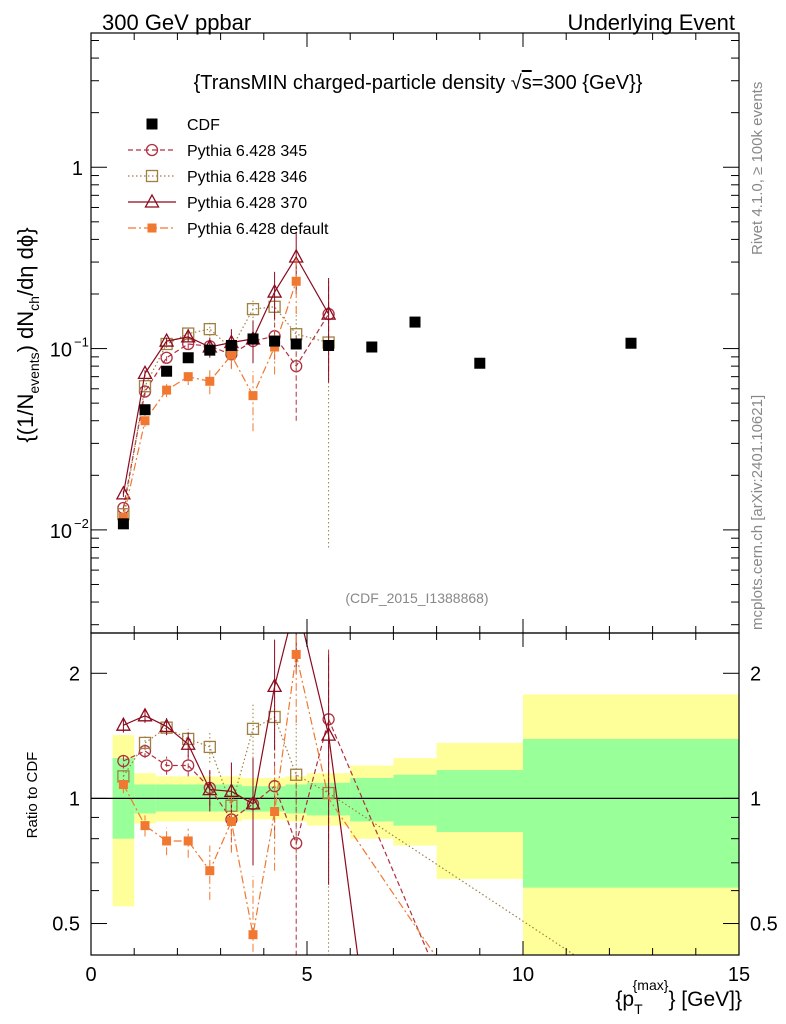 The width and height of the screenshot is (786, 1024). Describe the element at coordinates (25, 418) in the screenshot. I see `y-label-part-1: {(1/N` at that location.